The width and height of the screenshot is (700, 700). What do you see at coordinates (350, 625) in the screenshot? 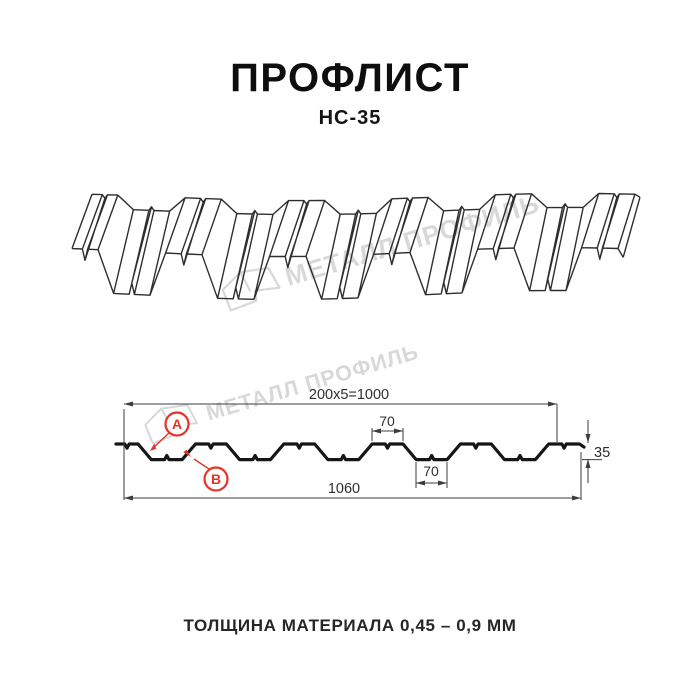
I see `material-thickness-note: ТОЛЩИНА МАТЕРИАЛА 0,45 – 0,9 ММ` at bounding box center [350, 625].